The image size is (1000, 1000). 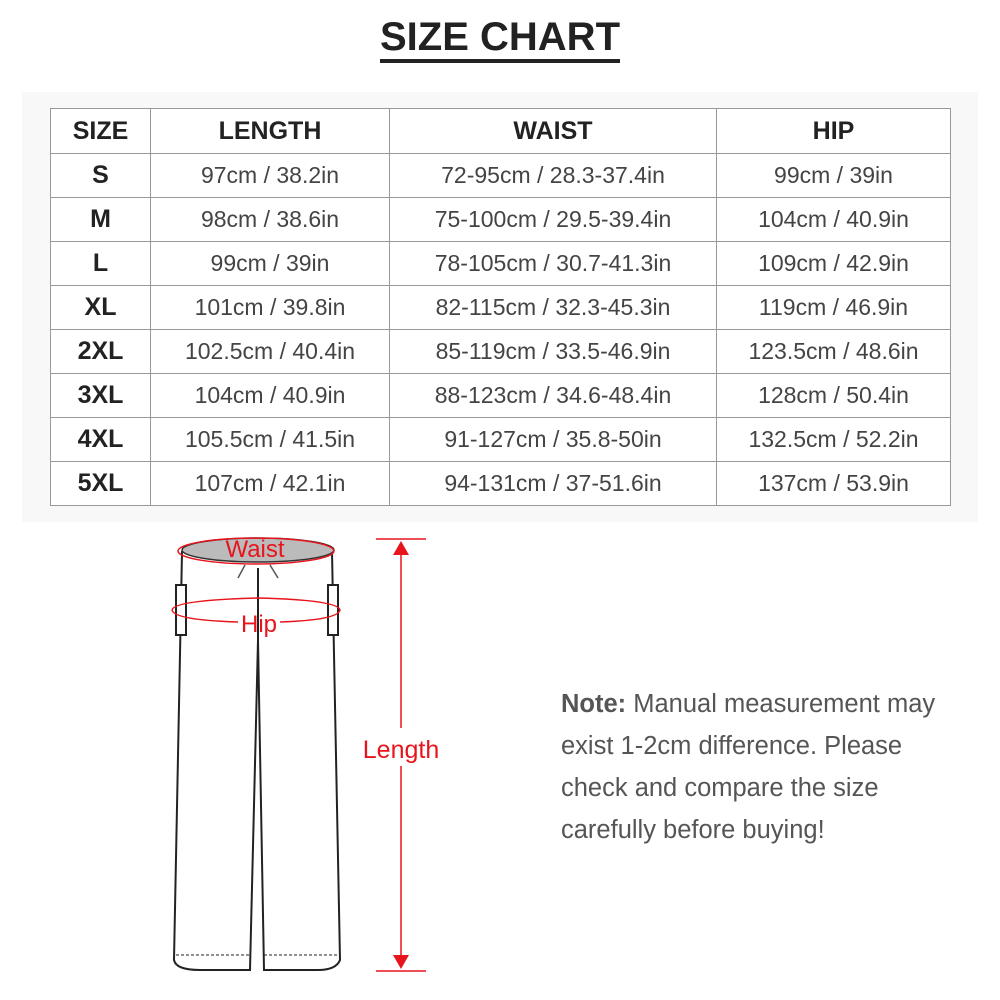 I want to click on header-hip: HIP, so click(x=833, y=131).